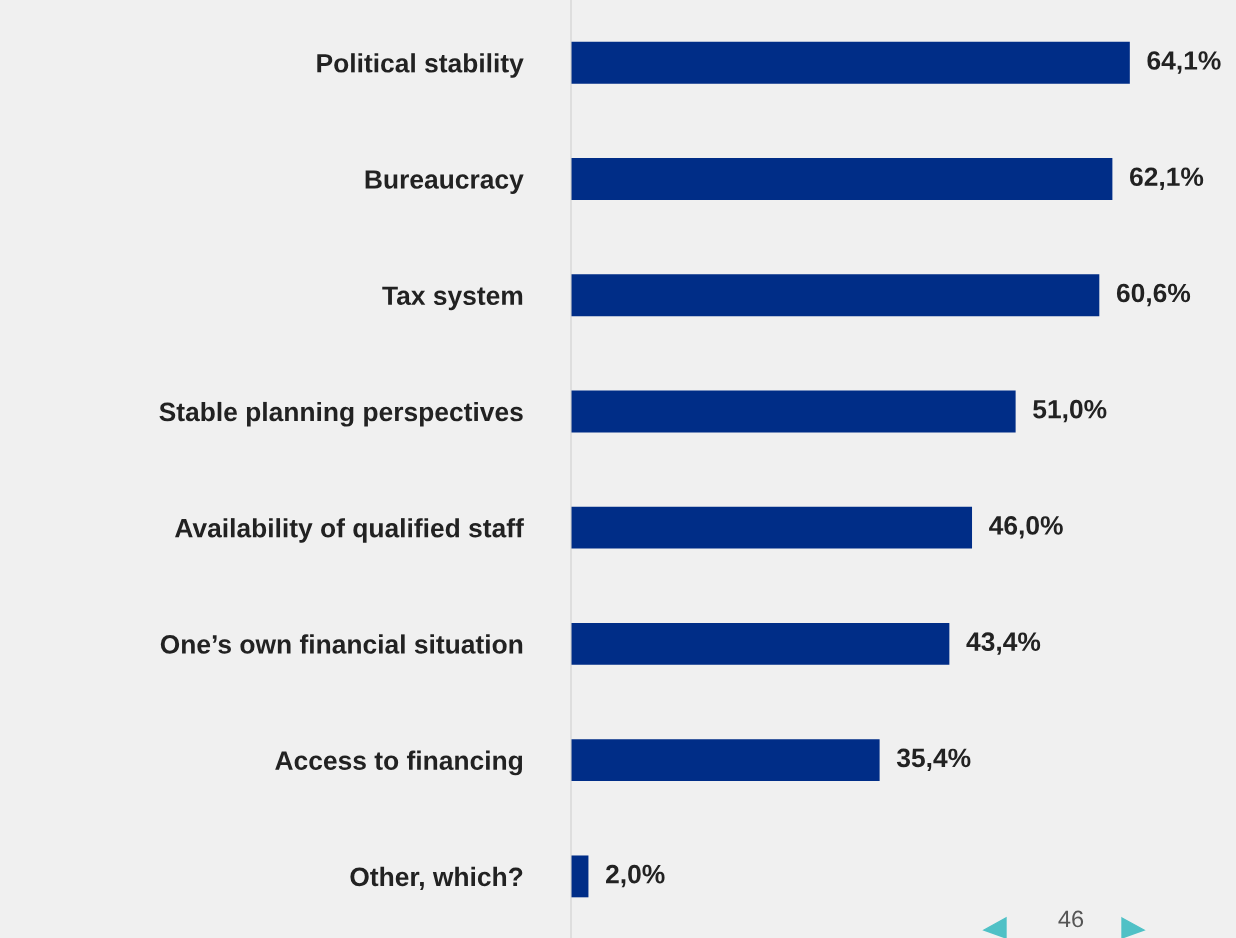 Image resolution: width=1236 pixels, height=938 pixels. I want to click on y-tick-label: Political stability, so click(420, 65).